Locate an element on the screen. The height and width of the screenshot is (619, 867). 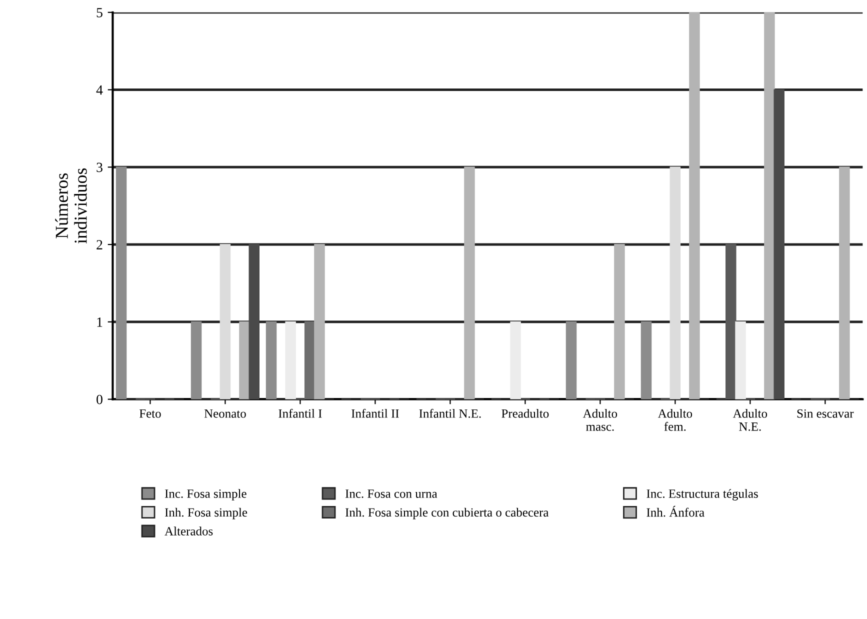
x-tick-label: Infantil N.E. is located at coordinates (450, 413).